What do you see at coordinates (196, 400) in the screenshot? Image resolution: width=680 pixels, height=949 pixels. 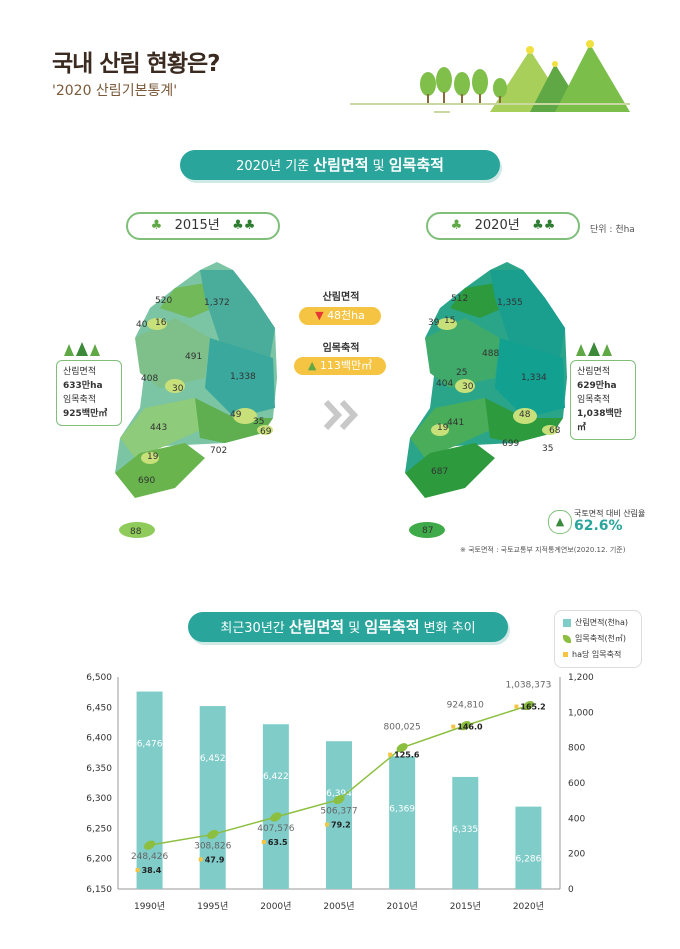 I see `map-2015` at bounding box center [196, 400].